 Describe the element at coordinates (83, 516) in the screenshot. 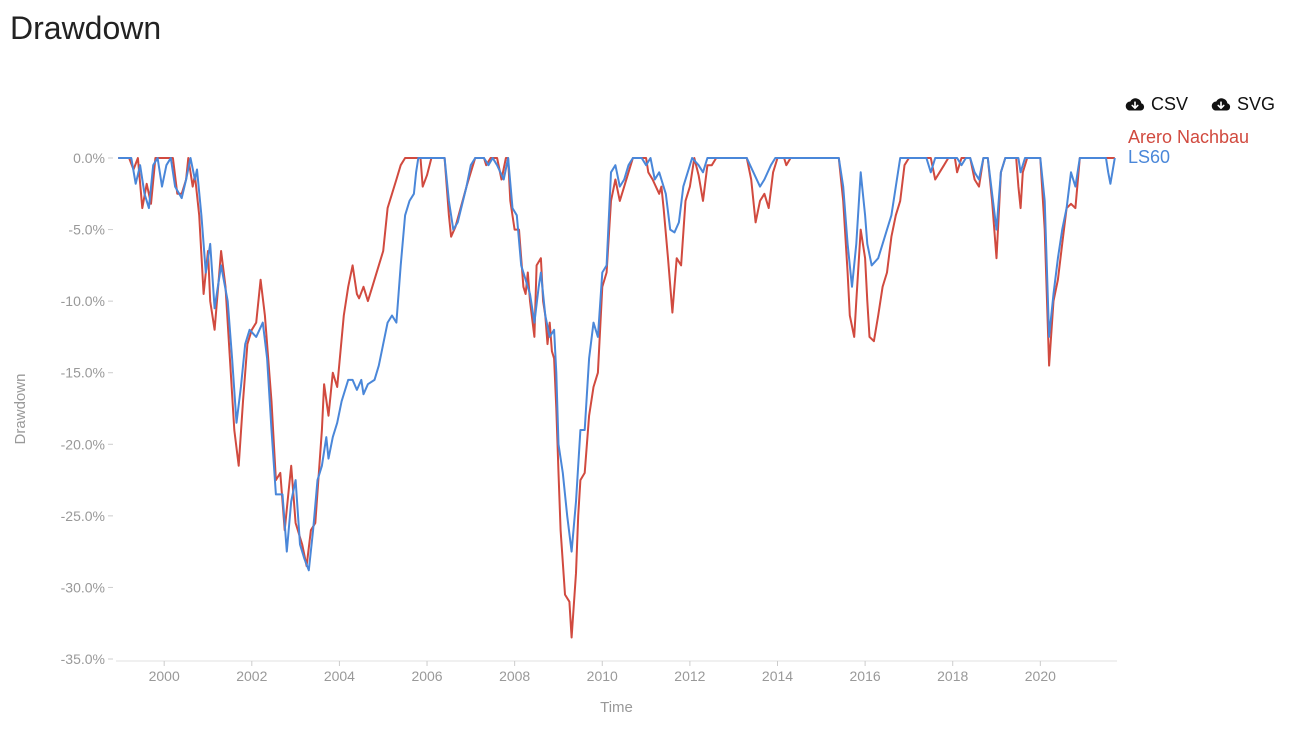

I see `y-tick-label: -25.0%` at that location.